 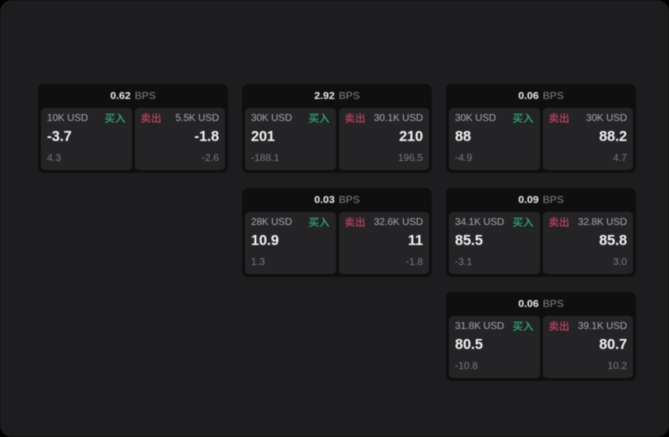 I want to click on sell-amount: 30.1K USD, so click(x=398, y=118).